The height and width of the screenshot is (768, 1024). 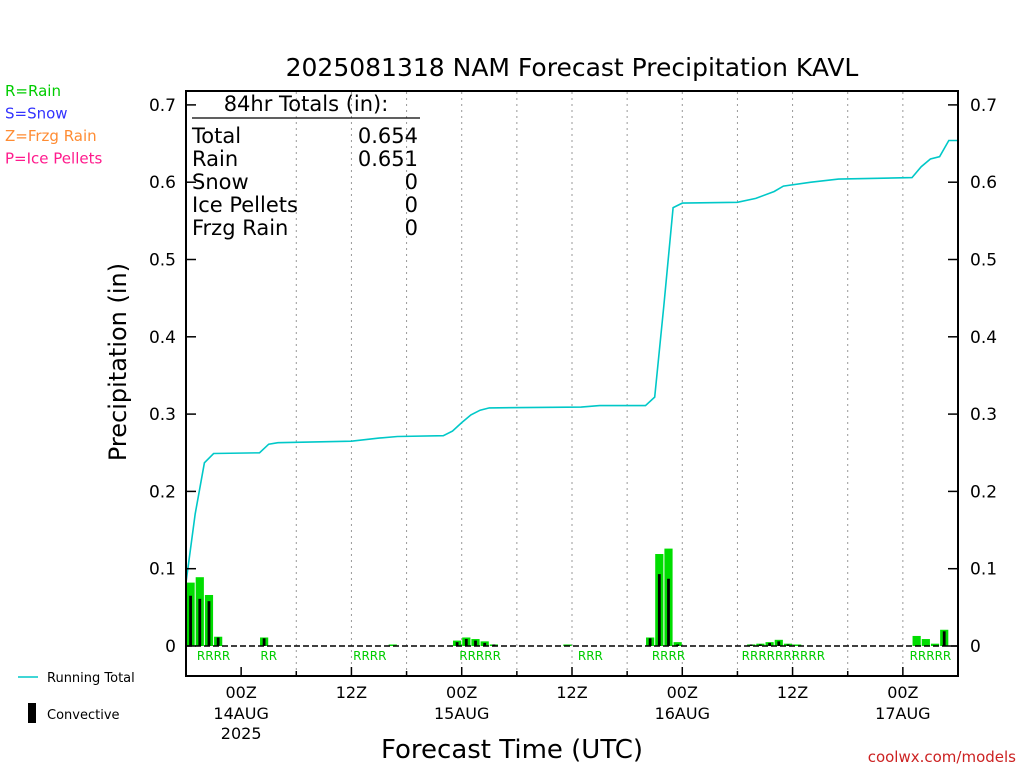 What do you see at coordinates (268, 656) in the screenshot?
I see `precip-type-label: RR` at bounding box center [268, 656].